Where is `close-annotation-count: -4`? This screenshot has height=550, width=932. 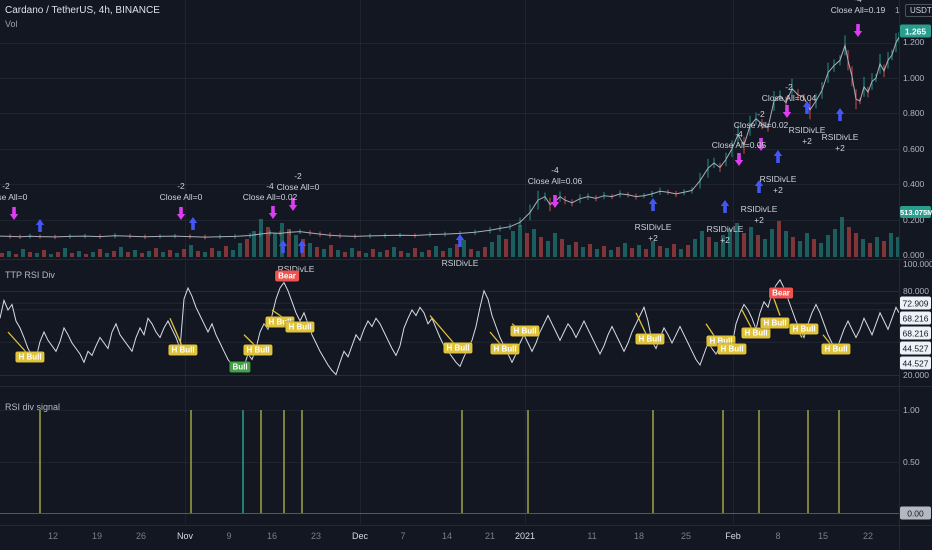
close-annotation-count: -4 is located at coordinates (555, 170).